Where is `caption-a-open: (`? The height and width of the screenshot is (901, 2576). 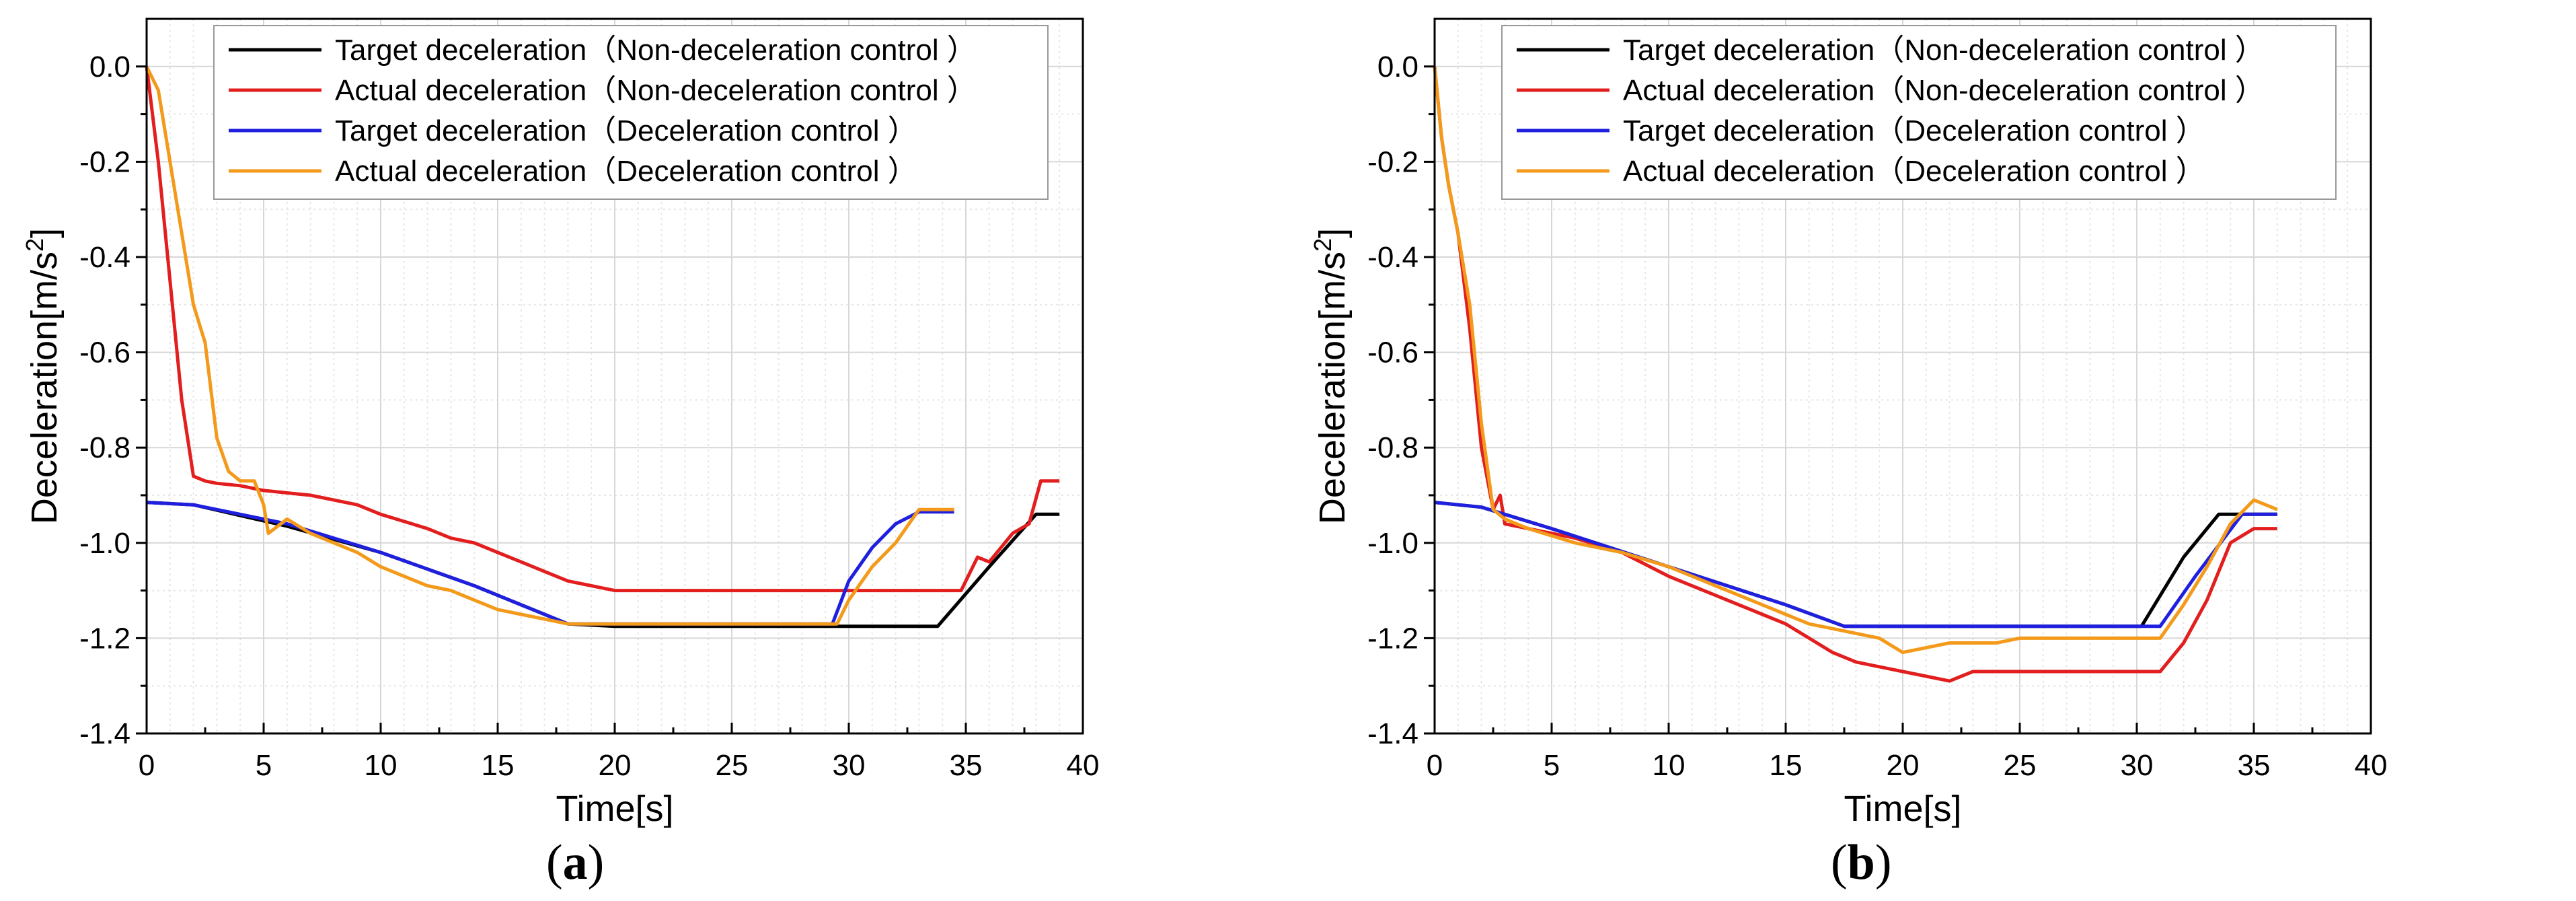 caption-a-open: ( is located at coordinates (554, 862).